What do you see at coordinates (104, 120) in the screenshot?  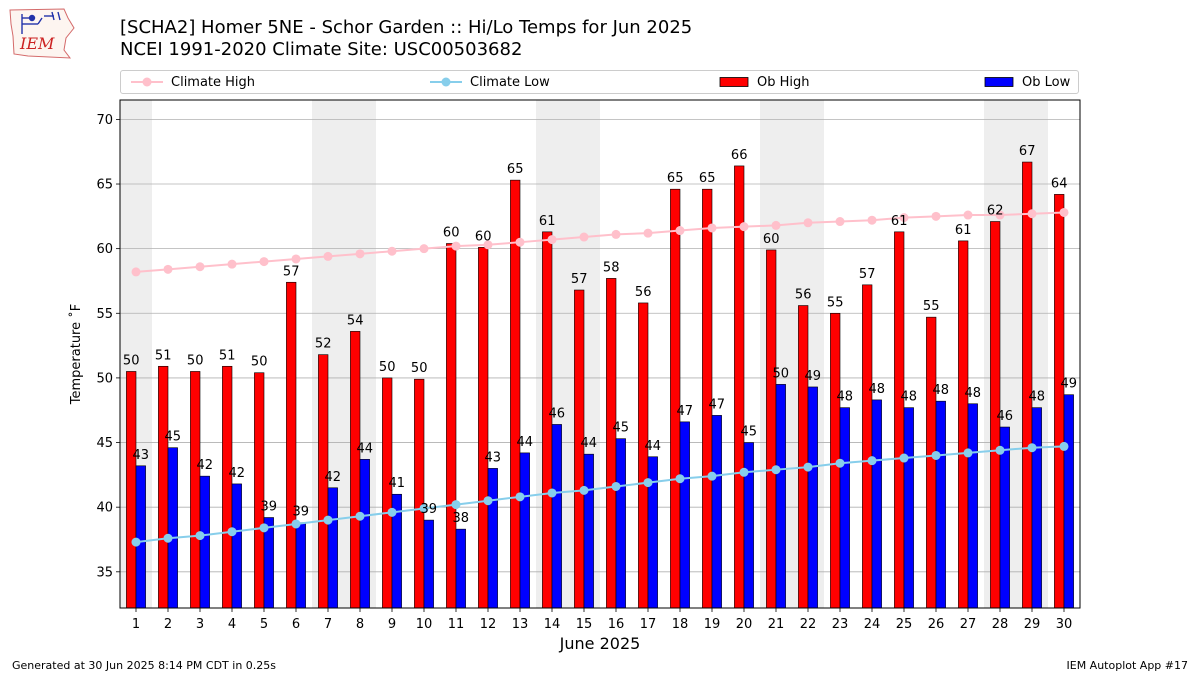 I see `y-tick-label: 70` at bounding box center [104, 120].